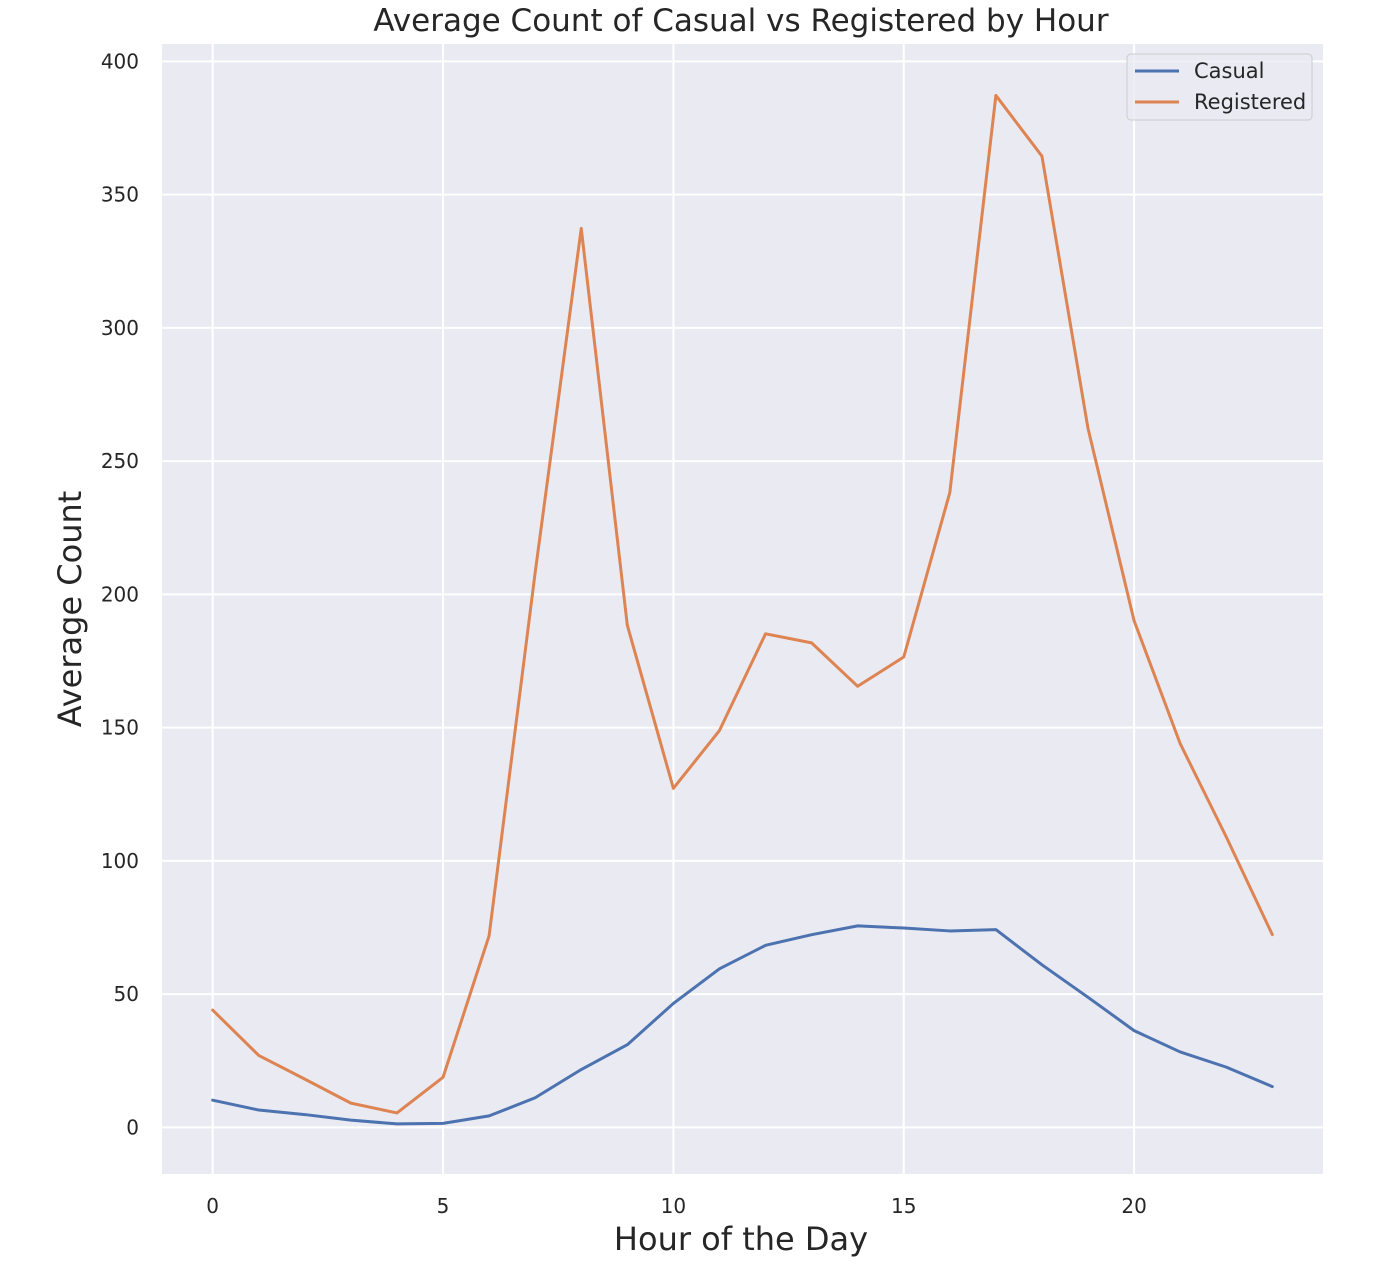 The width and height of the screenshot is (1398, 1266). Describe the element at coordinates (120, 195) in the screenshot. I see `y-tick-label: 350` at that location.